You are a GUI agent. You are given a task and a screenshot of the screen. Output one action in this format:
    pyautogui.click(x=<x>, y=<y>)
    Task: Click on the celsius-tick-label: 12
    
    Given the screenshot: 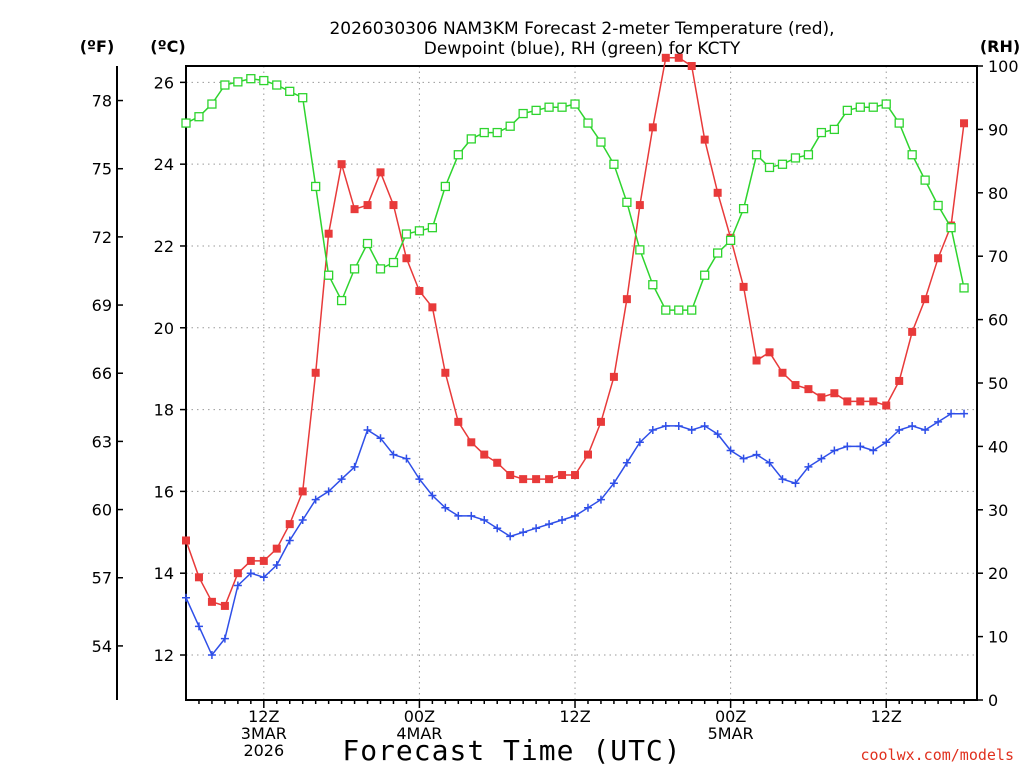 What is the action you would take?
    pyautogui.click(x=164, y=655)
    